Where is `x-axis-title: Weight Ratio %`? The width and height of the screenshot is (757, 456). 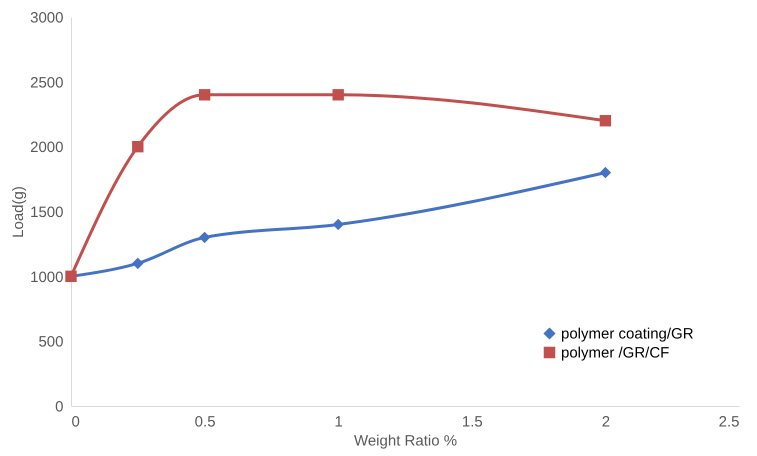 x-axis-title: Weight Ratio % is located at coordinates (406, 441).